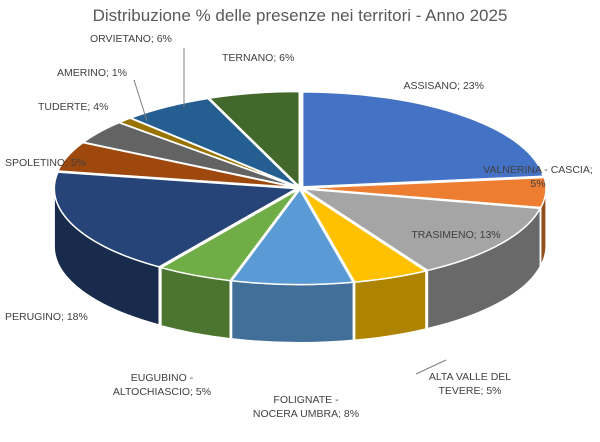  What do you see at coordinates (45, 163) in the screenshot?
I see `data-label-spoletino: SPOLETINO; 5%` at bounding box center [45, 163].